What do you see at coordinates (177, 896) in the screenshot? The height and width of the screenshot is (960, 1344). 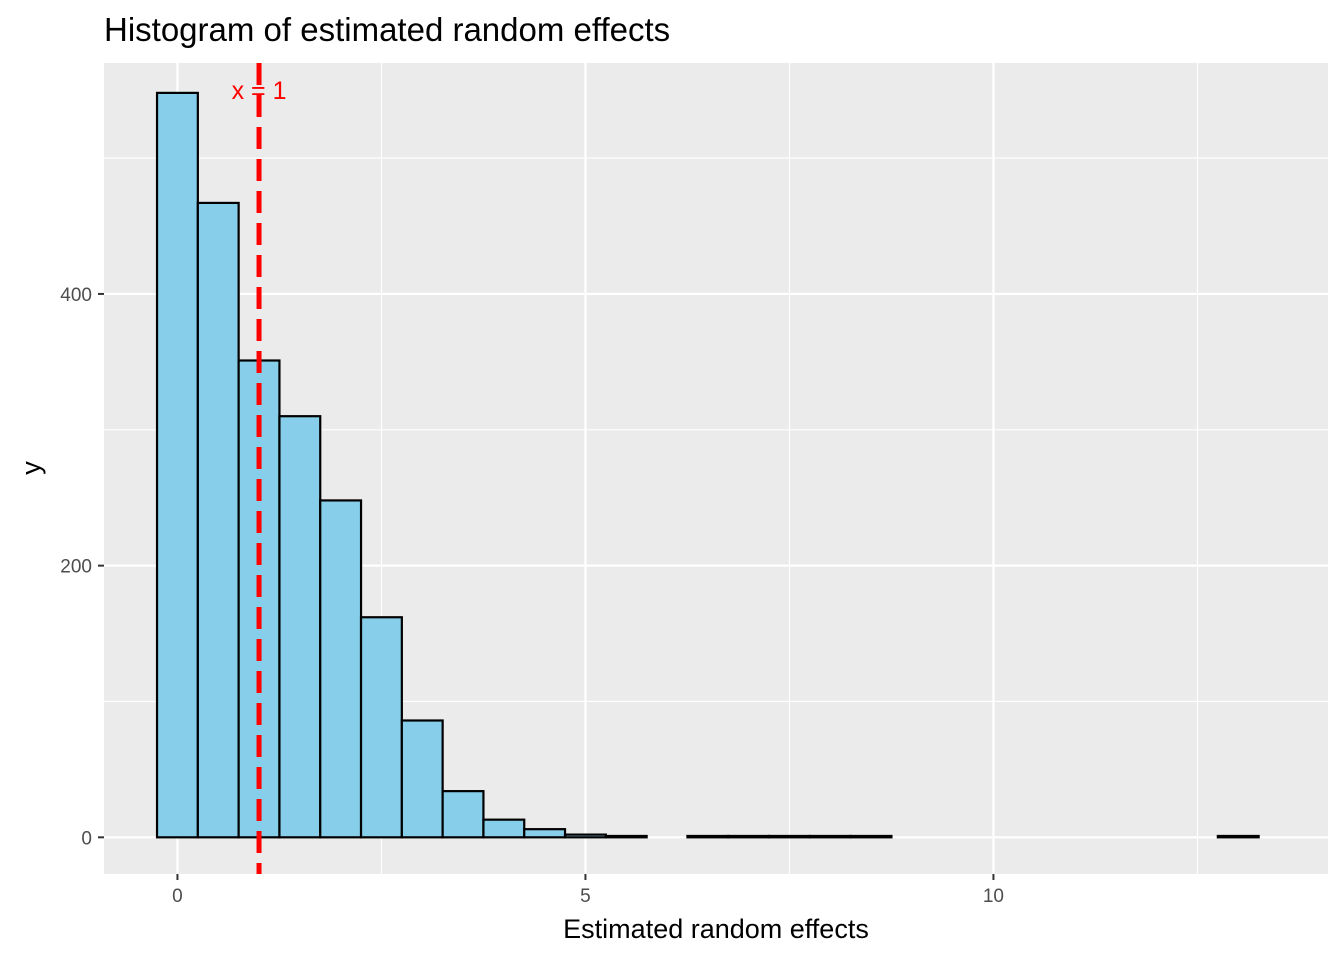 I see `x-tick-label: 0` at bounding box center [177, 896].